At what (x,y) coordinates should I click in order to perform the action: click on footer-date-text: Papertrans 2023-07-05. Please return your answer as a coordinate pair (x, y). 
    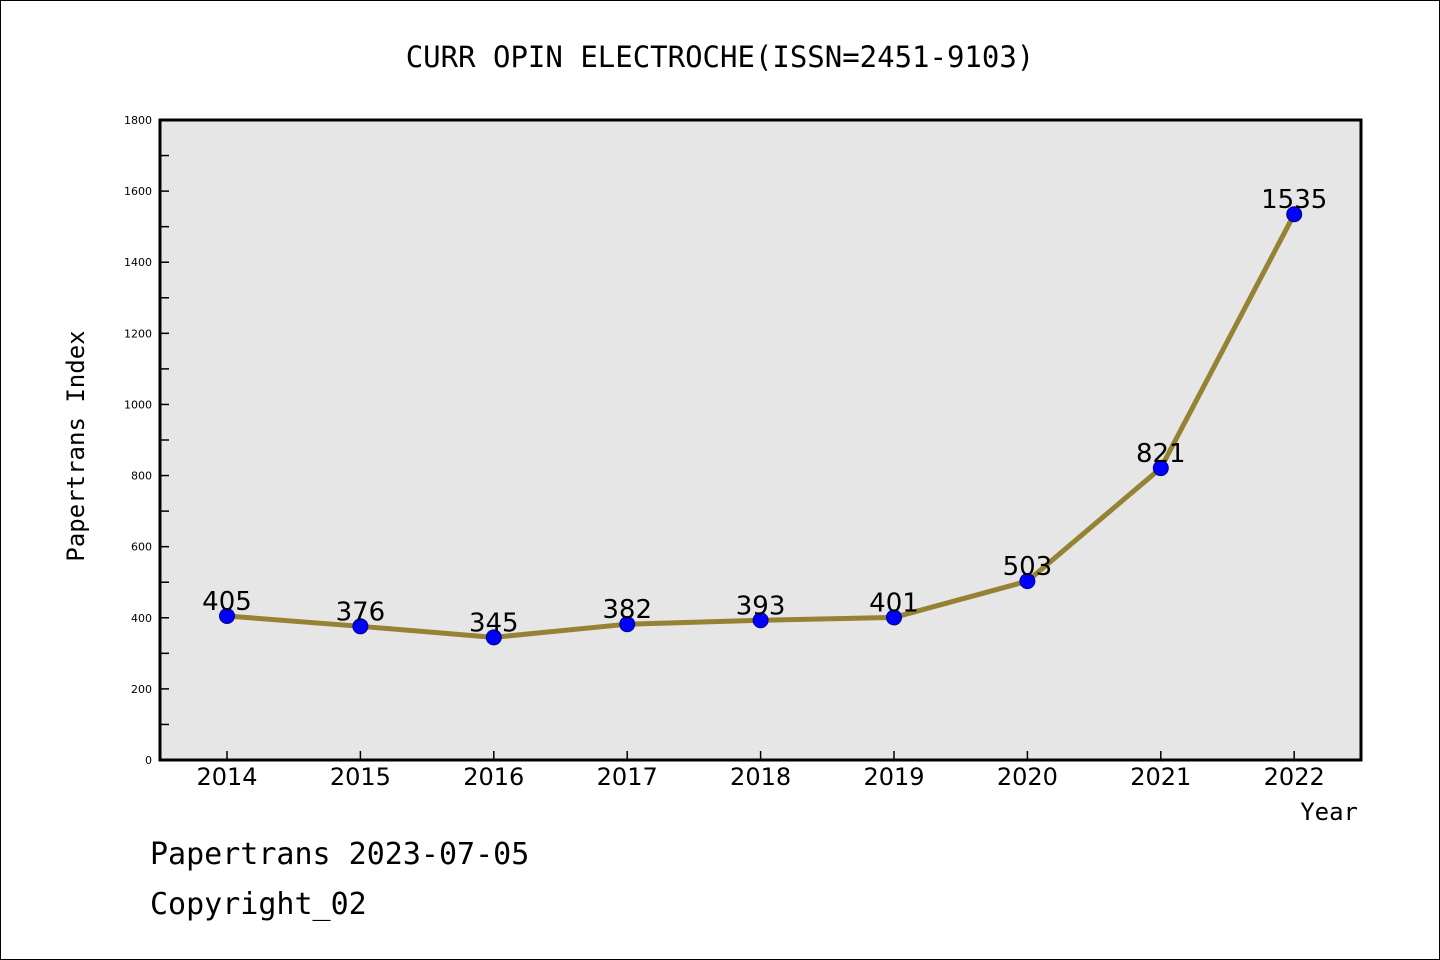
    Looking at the image, I should click on (339, 854).